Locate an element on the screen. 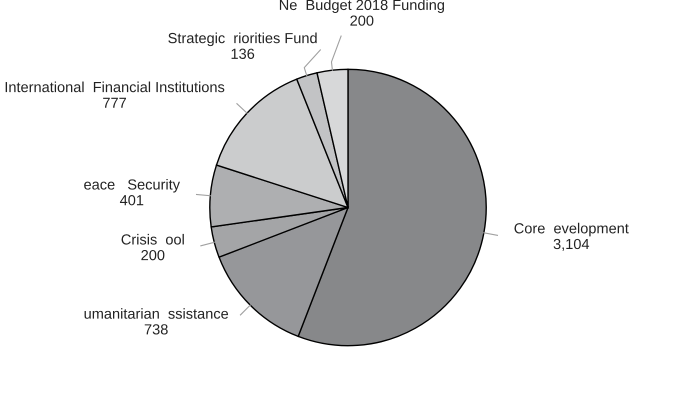 Image resolution: width=691 pixels, height=415 pixels. slice-label: International Financial Institutions is located at coordinates (115, 87).